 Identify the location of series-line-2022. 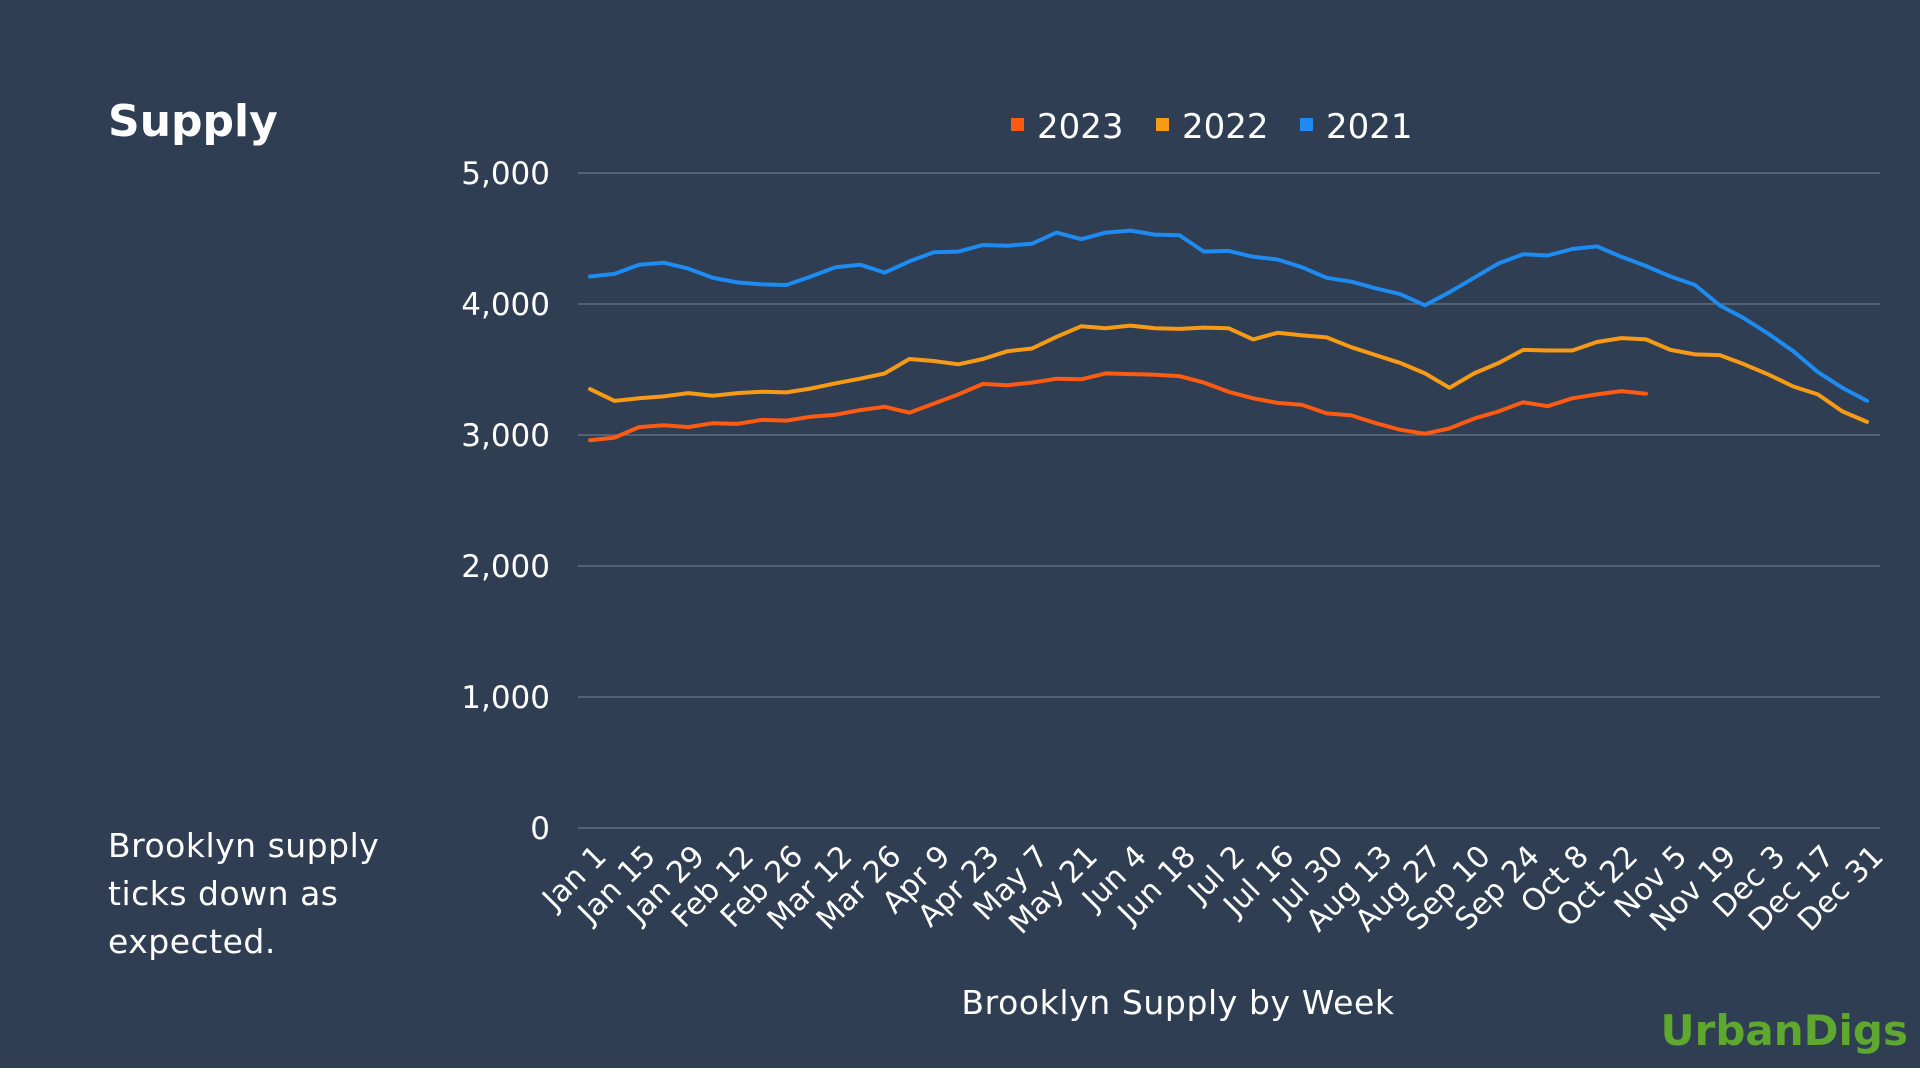
(1228, 373).